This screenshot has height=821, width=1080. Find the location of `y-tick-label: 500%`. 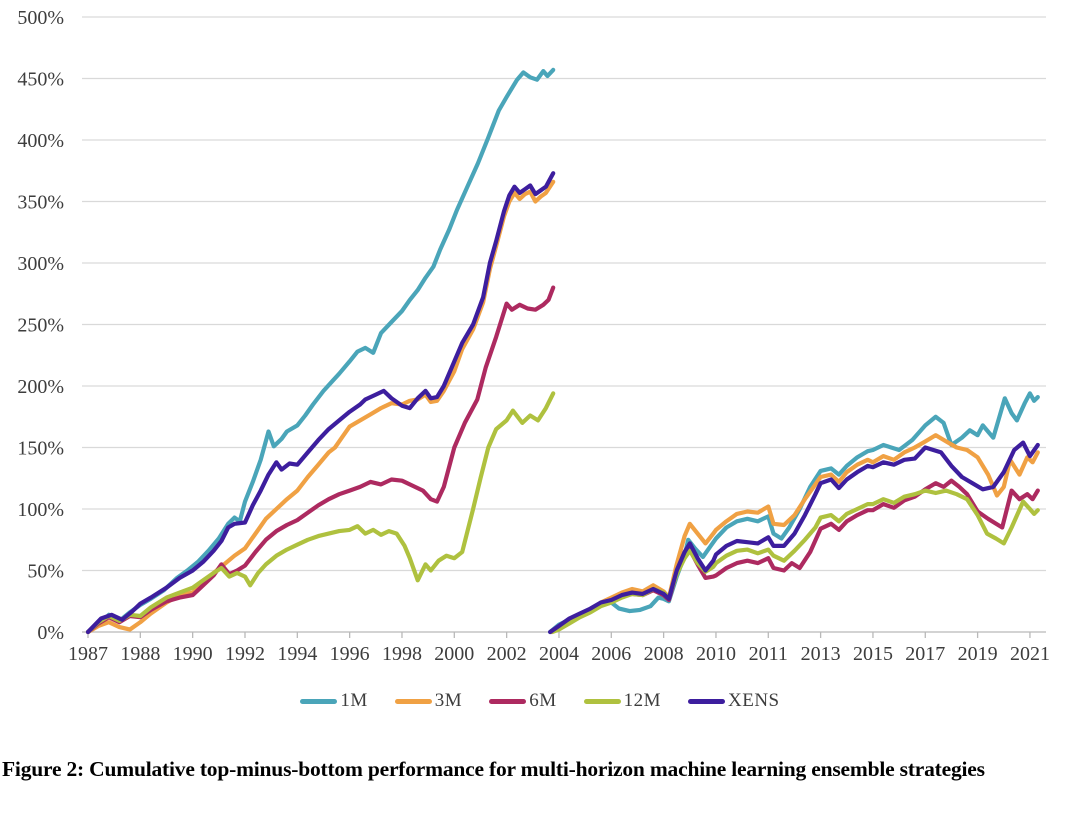

y-tick-label: 500% is located at coordinates (40, 18).